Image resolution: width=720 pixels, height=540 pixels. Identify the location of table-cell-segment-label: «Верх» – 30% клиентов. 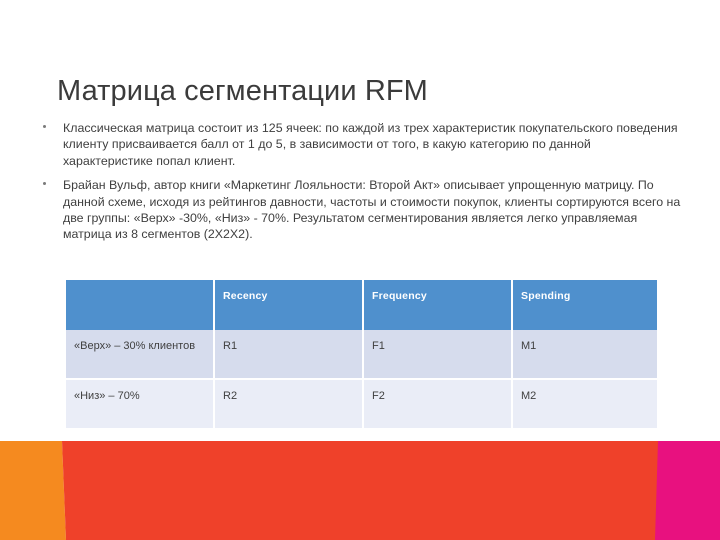
(140, 355).